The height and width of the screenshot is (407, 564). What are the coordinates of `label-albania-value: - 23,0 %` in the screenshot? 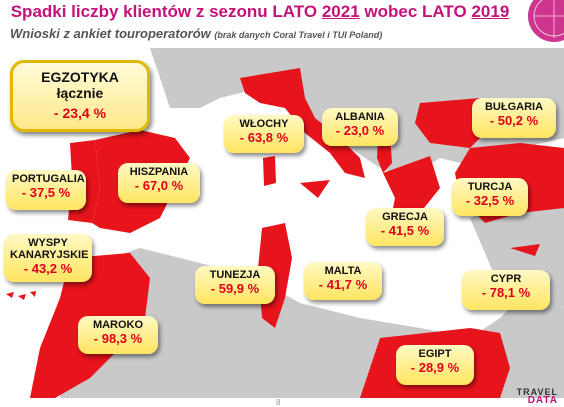 It's located at (360, 130).